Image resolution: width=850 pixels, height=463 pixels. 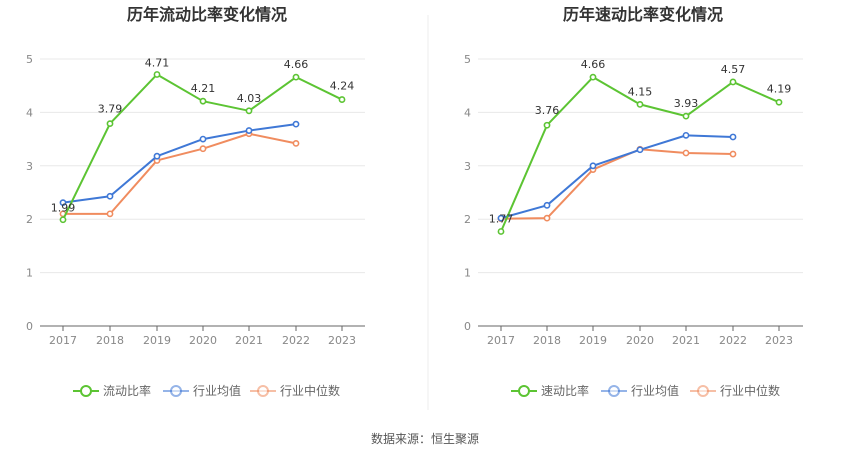 I want to click on chart-1-y-tick-label: 2, so click(x=29, y=219).